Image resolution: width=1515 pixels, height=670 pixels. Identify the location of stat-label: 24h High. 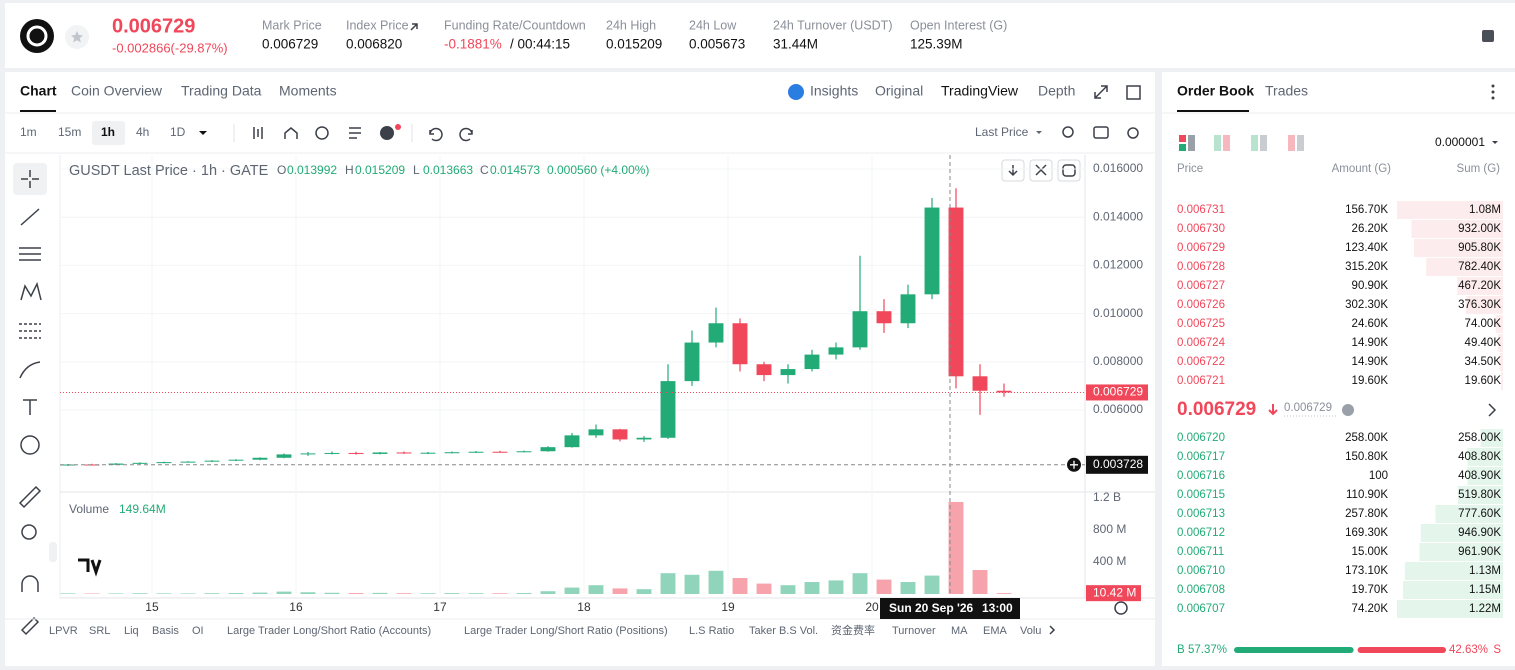
(631, 25).